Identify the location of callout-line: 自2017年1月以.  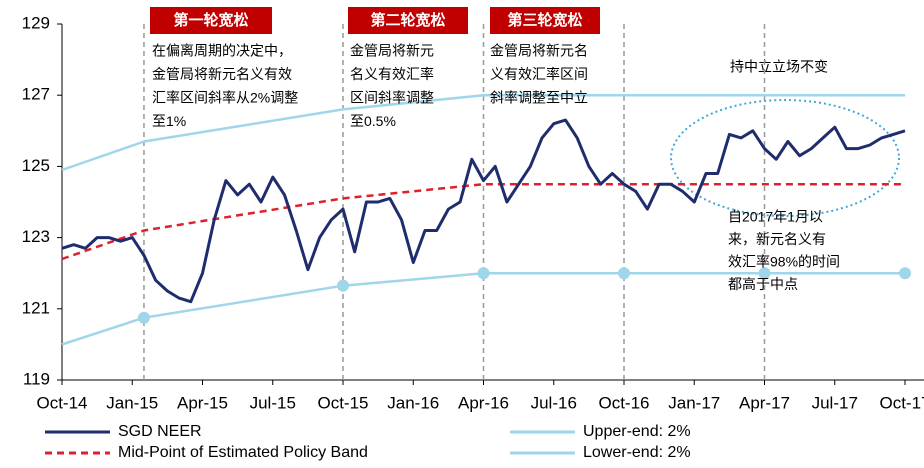
(775, 217).